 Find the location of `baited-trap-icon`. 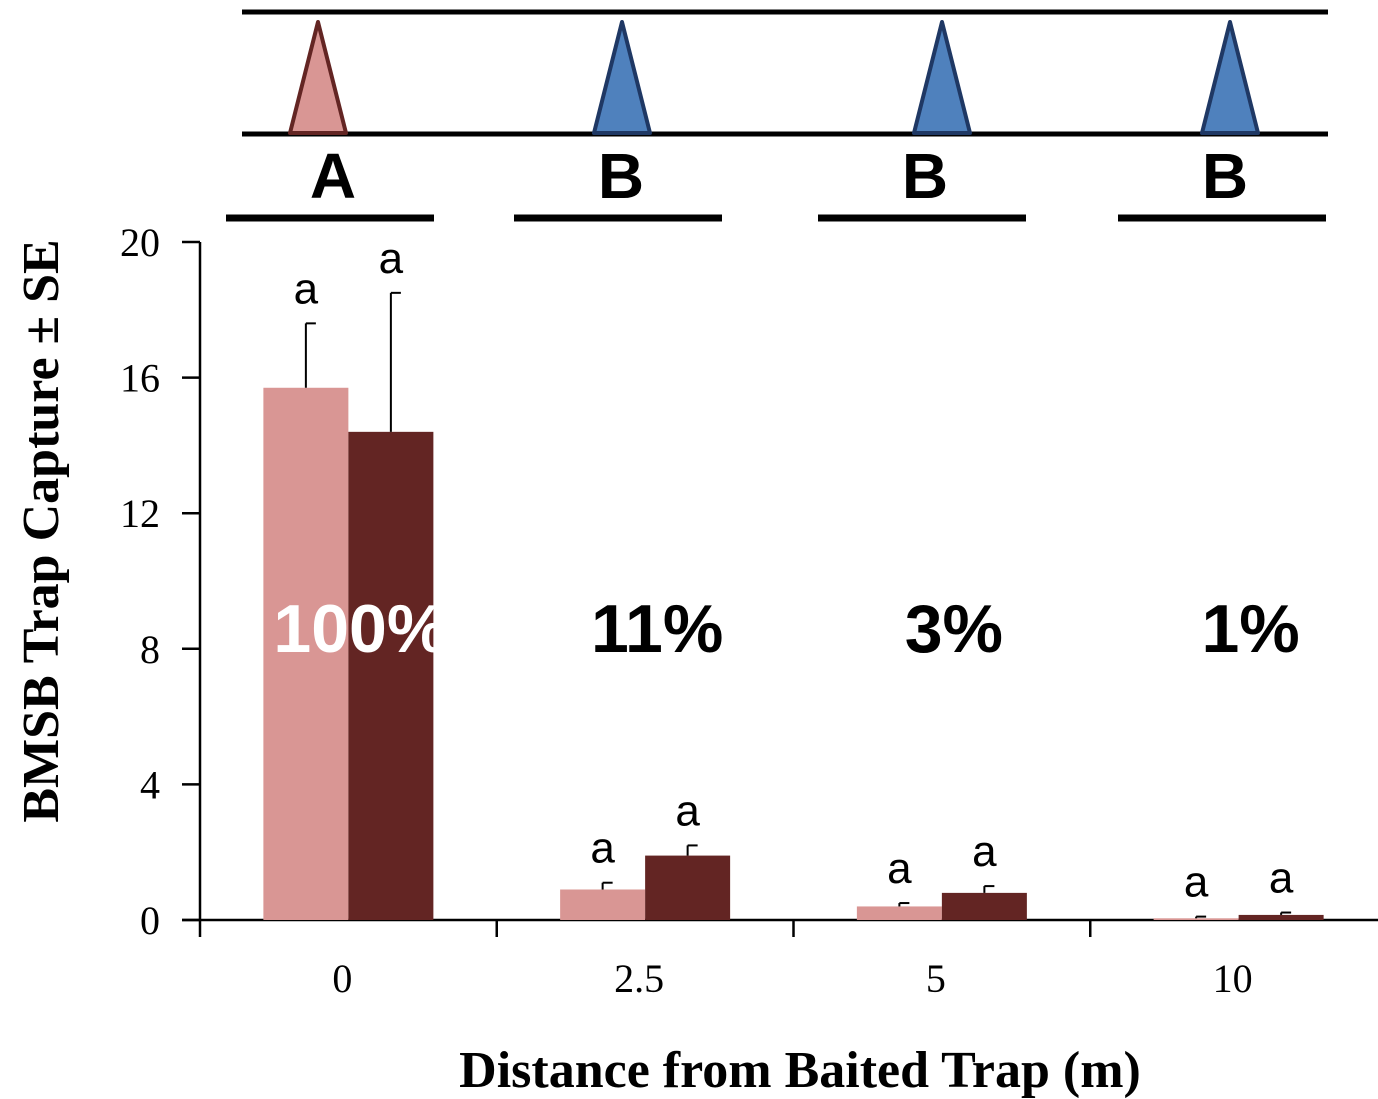

baited-trap-icon is located at coordinates (318, 77).